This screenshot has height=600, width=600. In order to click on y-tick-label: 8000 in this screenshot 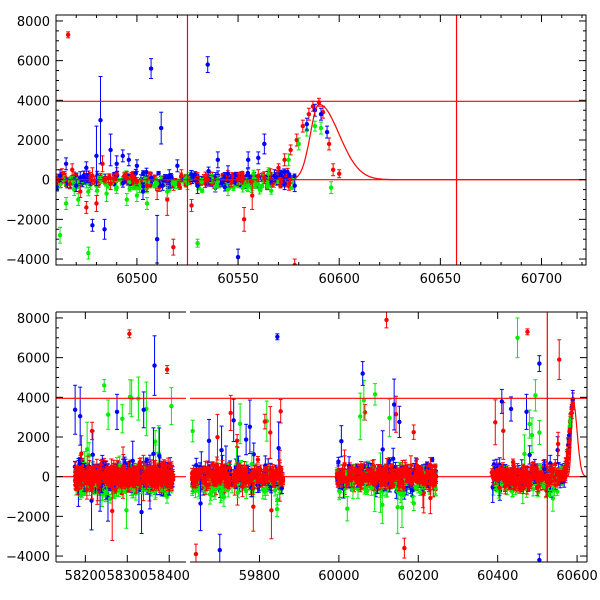, I will do `click(33, 22)`.